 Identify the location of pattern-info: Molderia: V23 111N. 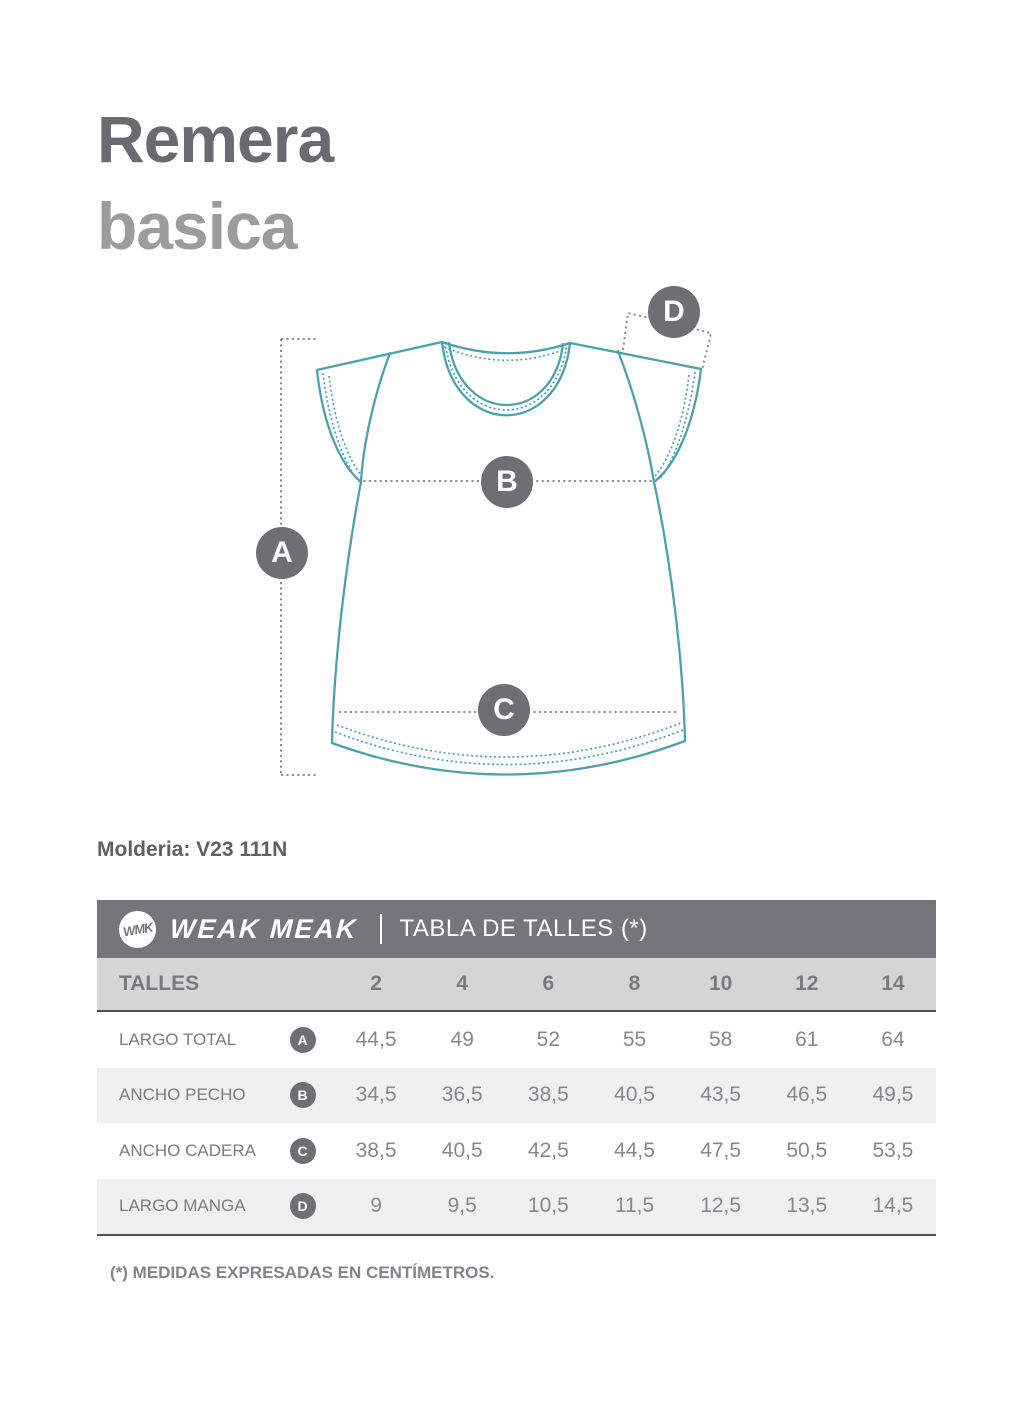
(192, 849).